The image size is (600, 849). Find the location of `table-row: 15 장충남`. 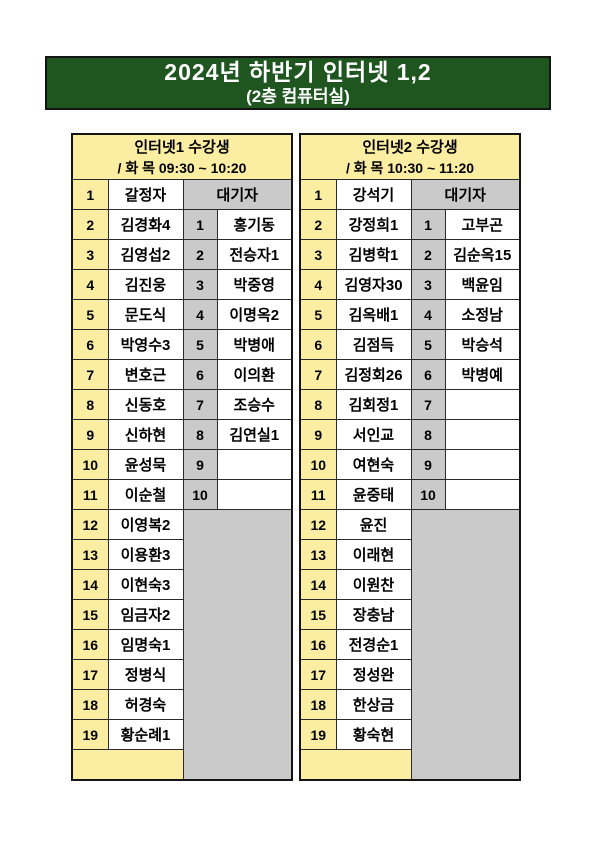

table-row: 15 장충남 is located at coordinates (409, 614).